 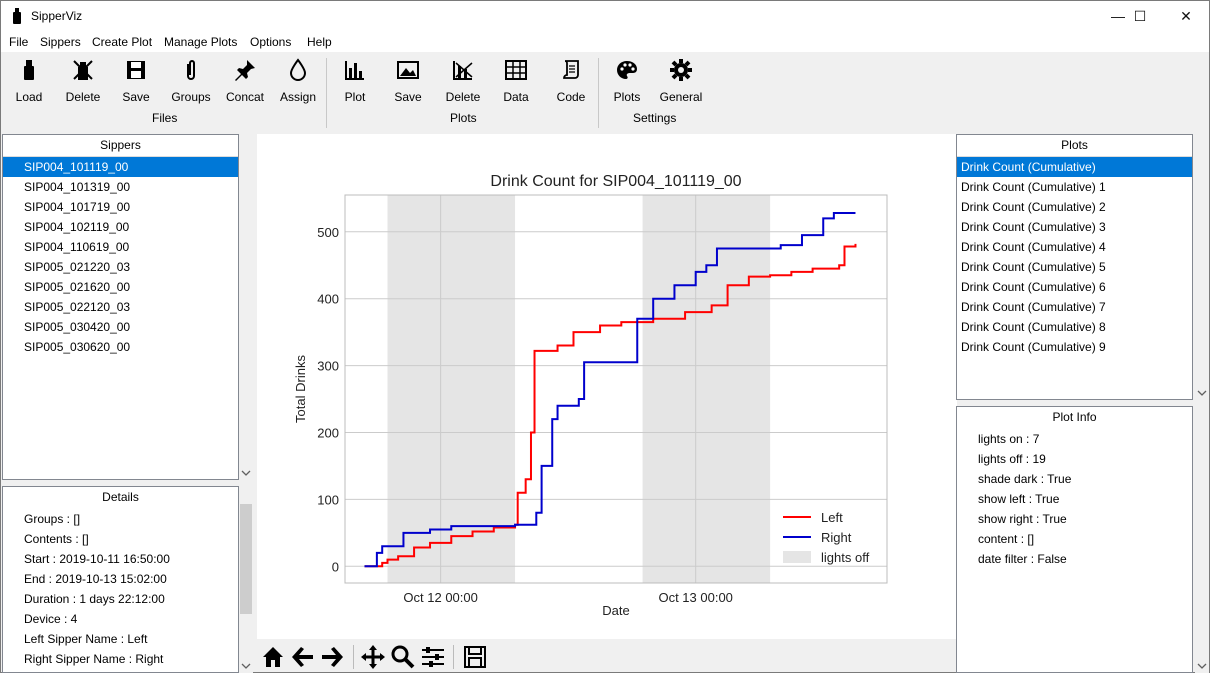 What do you see at coordinates (1033, 287) in the screenshot?
I see `plot-list-item: Drink Count (Cumulative) 6` at bounding box center [1033, 287].